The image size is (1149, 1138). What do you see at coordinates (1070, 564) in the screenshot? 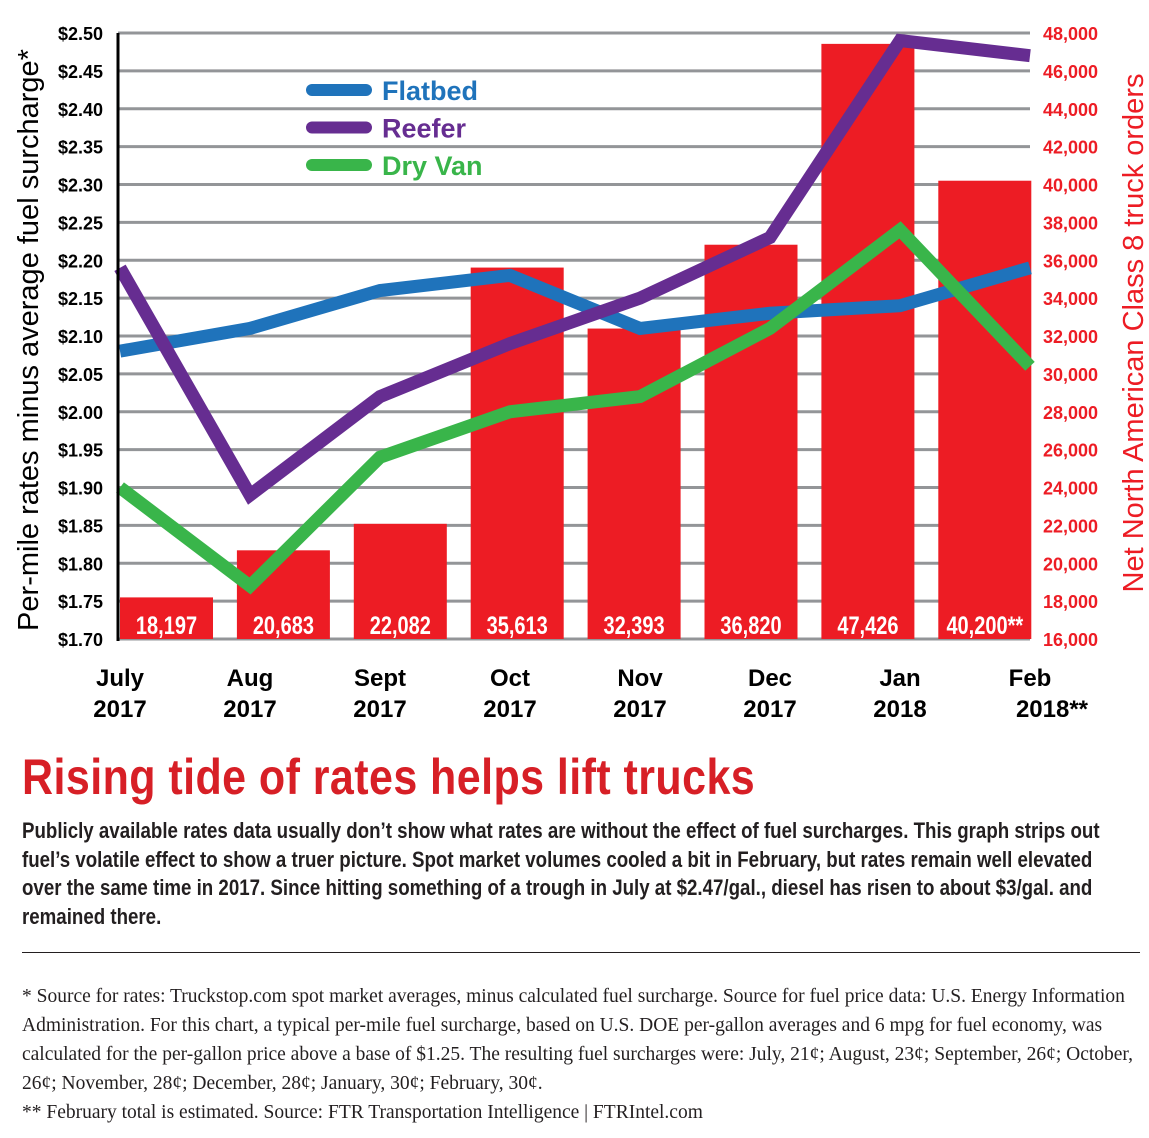
I see `right-tick-label: 20,000` at bounding box center [1070, 564].